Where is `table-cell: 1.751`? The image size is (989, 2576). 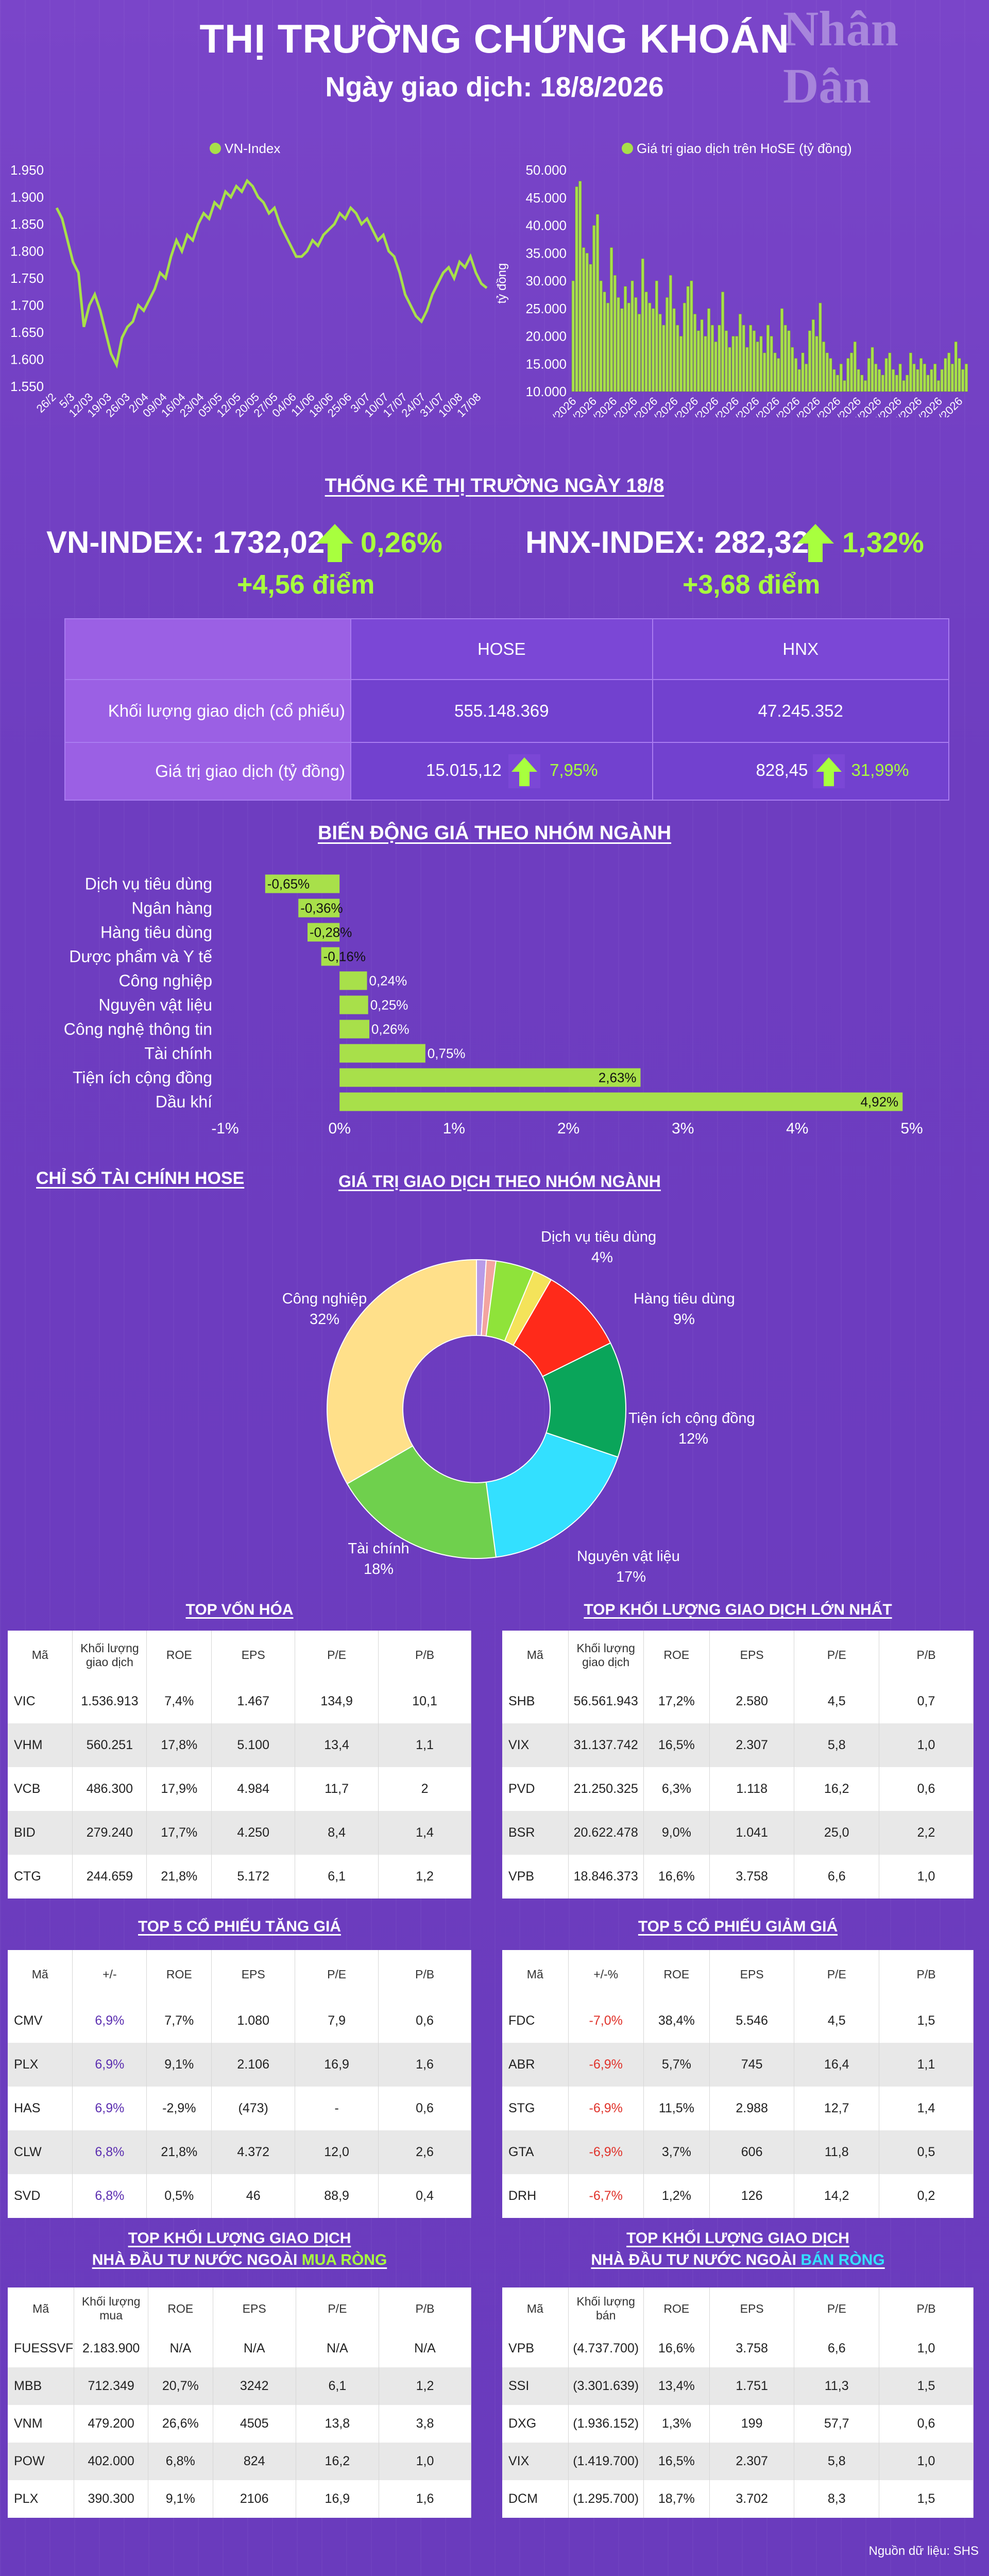
table-cell: 1.751 is located at coordinates (752, 2386).